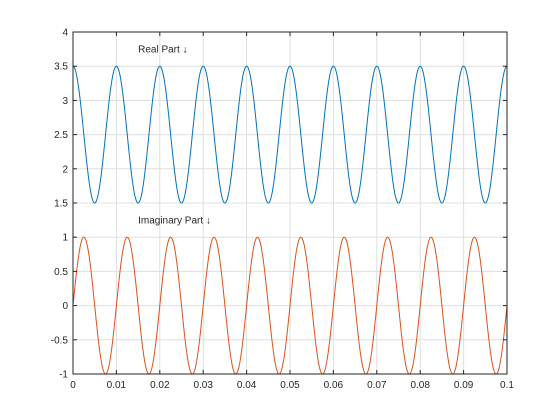  What do you see at coordinates (203, 385) in the screenshot?
I see `x-tick-label: 0.03` at bounding box center [203, 385].